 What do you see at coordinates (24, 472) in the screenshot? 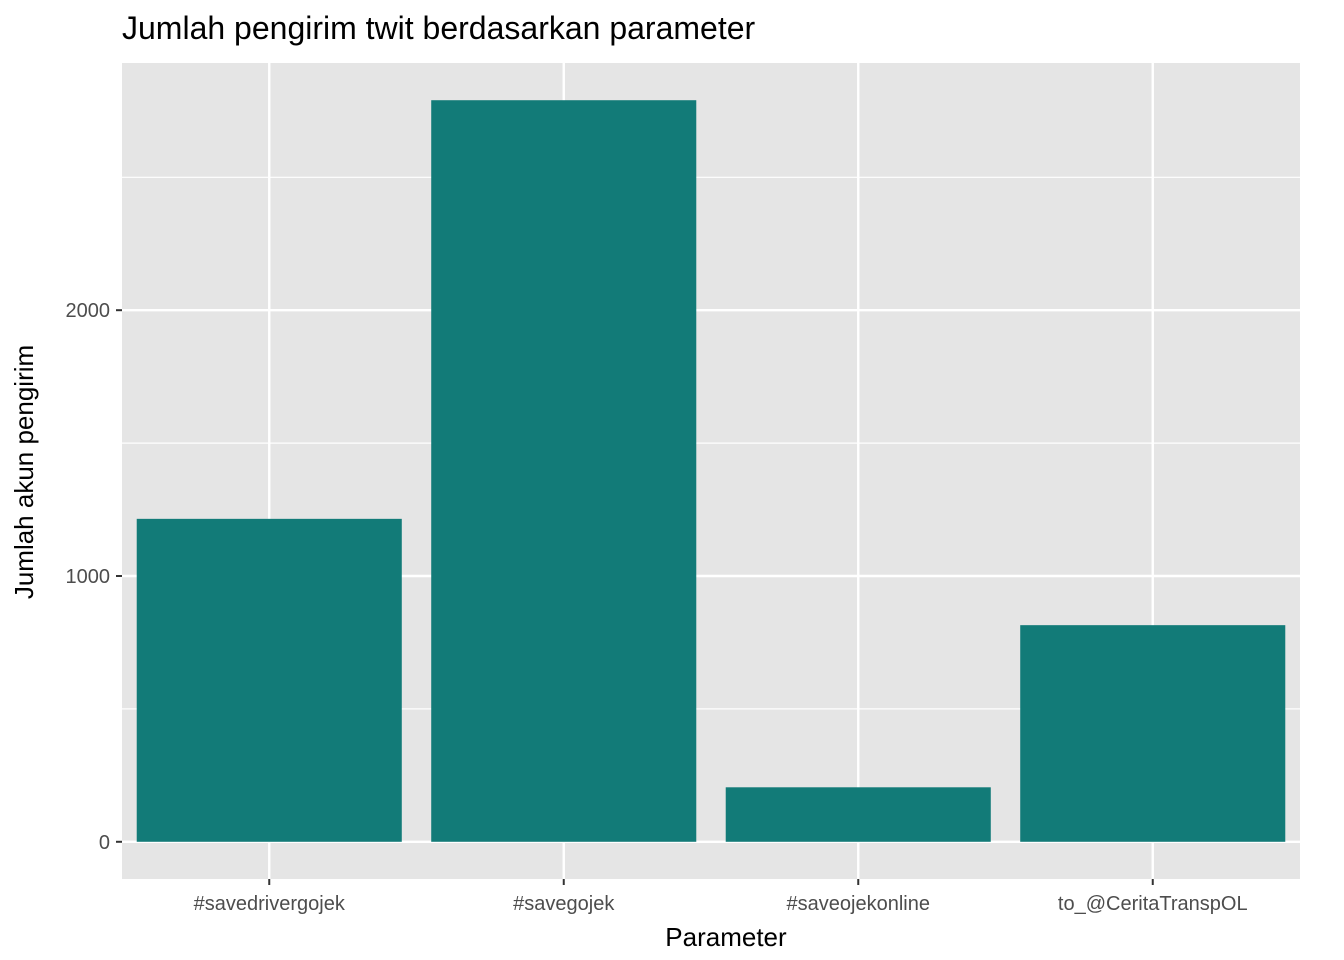
I see `y-axis-title: Jumlah akun pengirim` at bounding box center [24, 472].